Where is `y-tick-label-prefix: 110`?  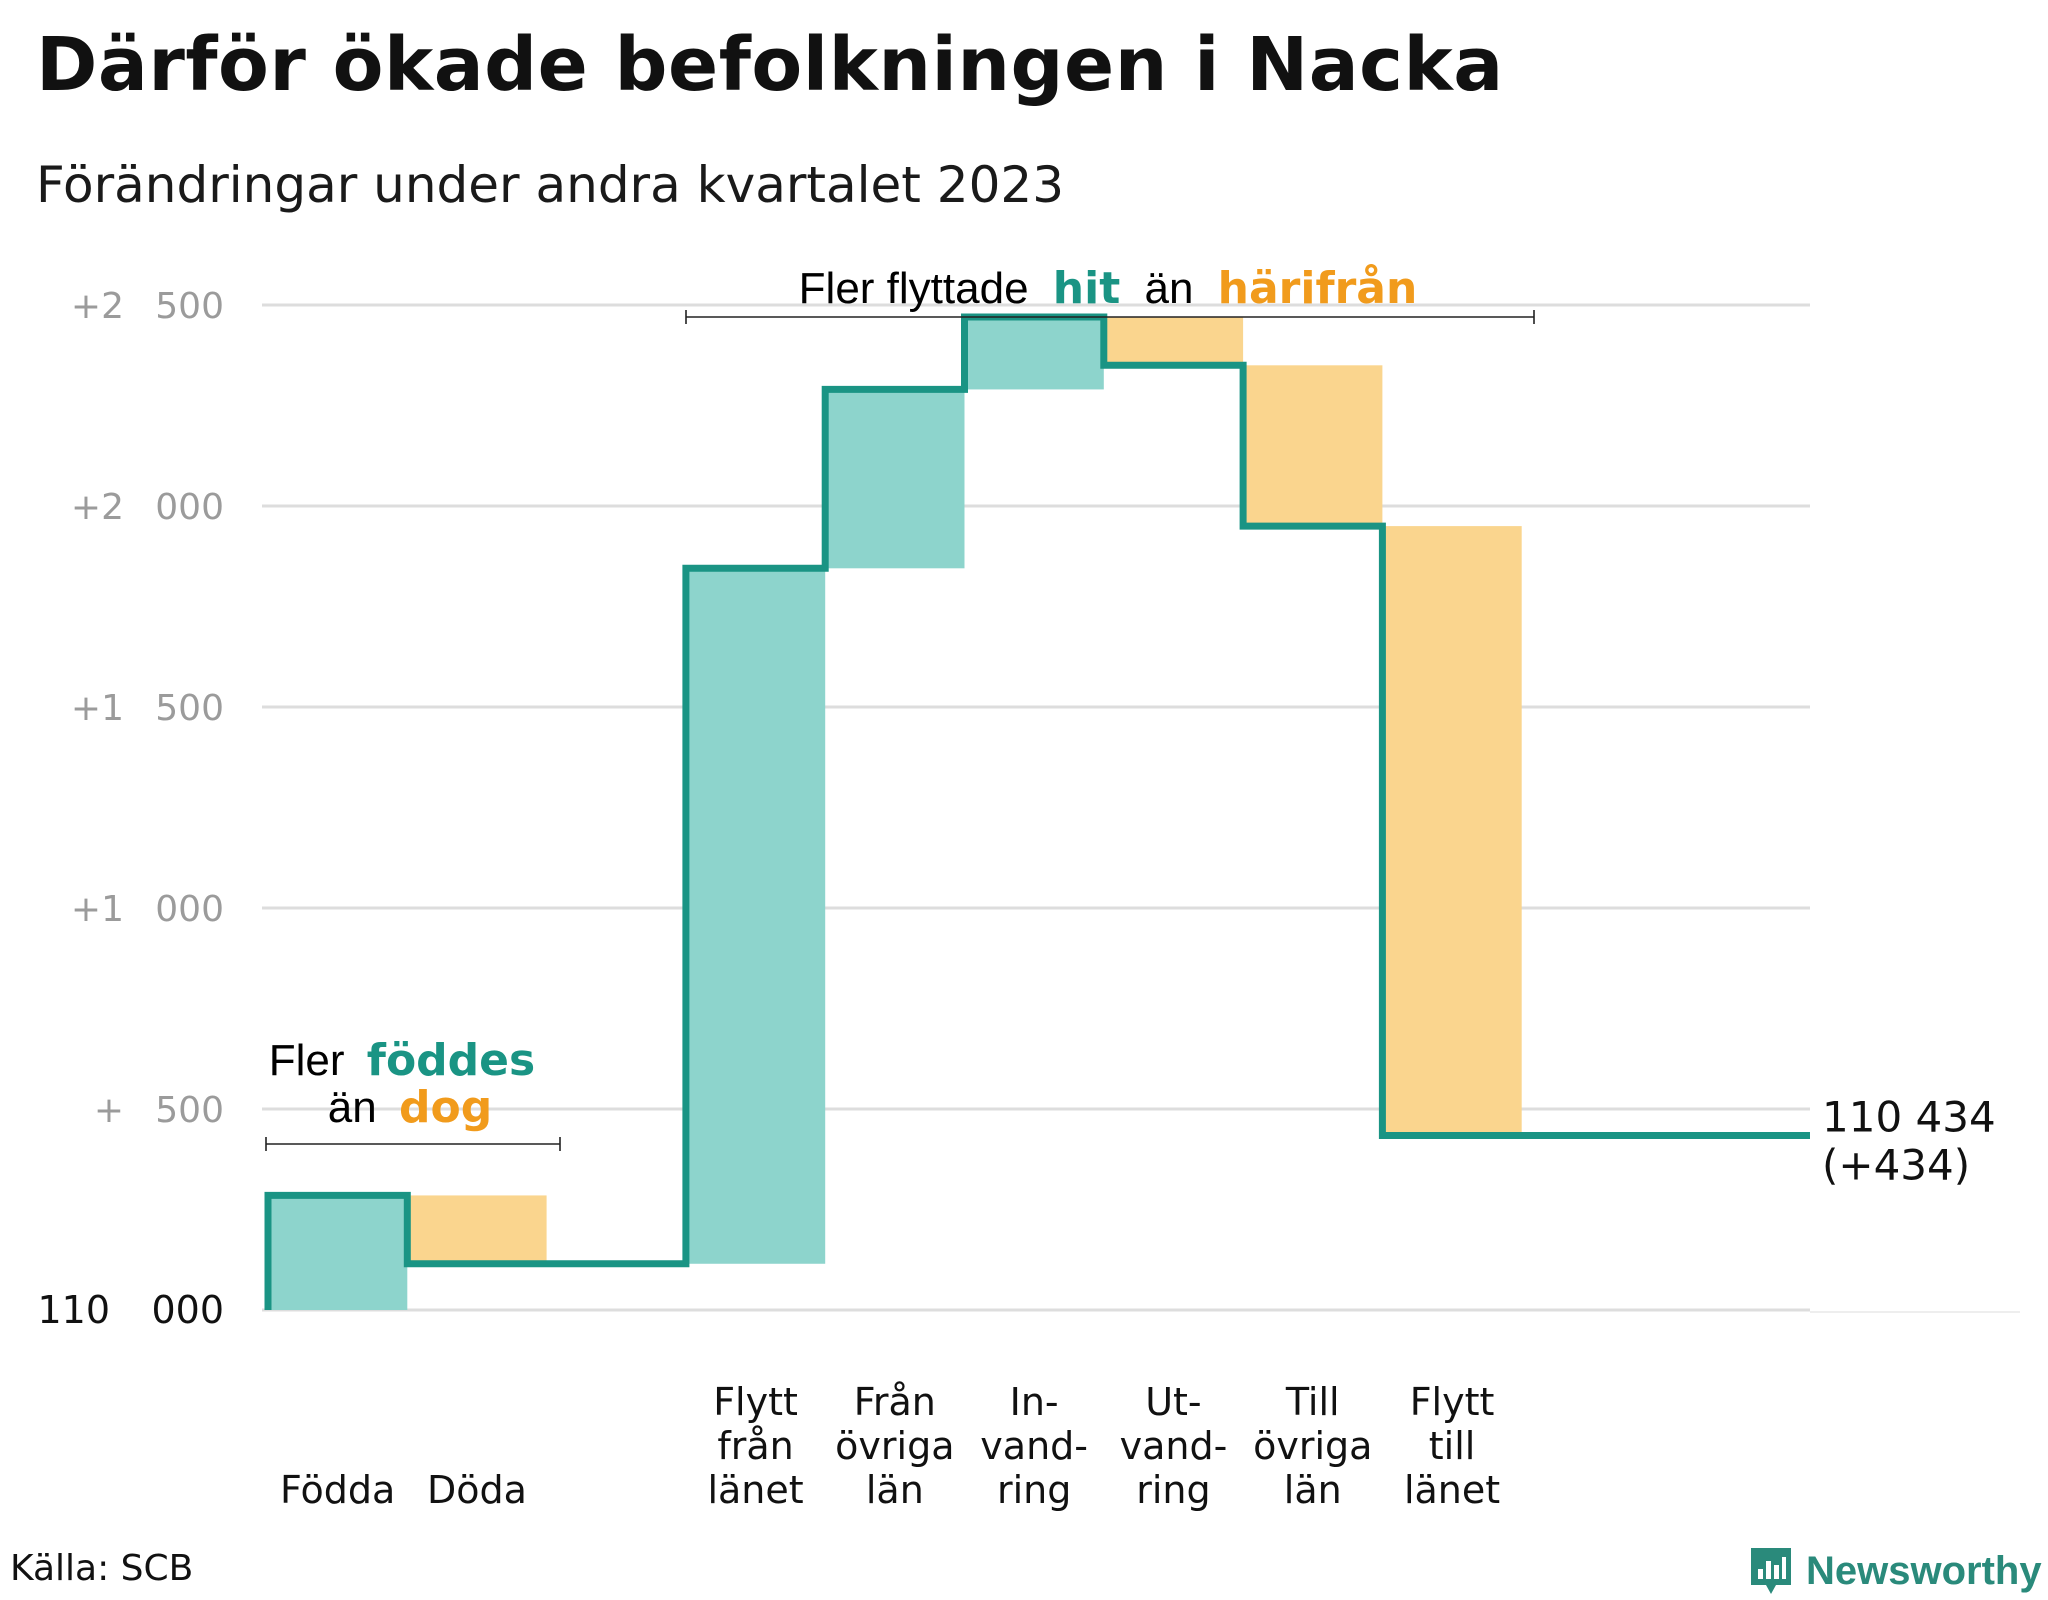 y-tick-label-prefix: 110 is located at coordinates (73, 1310).